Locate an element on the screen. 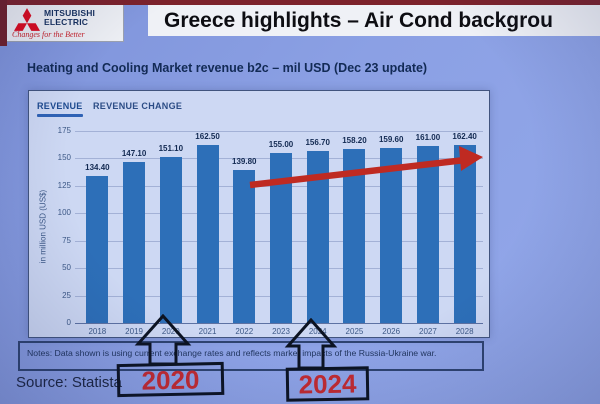 This screenshot has width=600, height=404. y-tick-label: 100 is located at coordinates (64, 213).